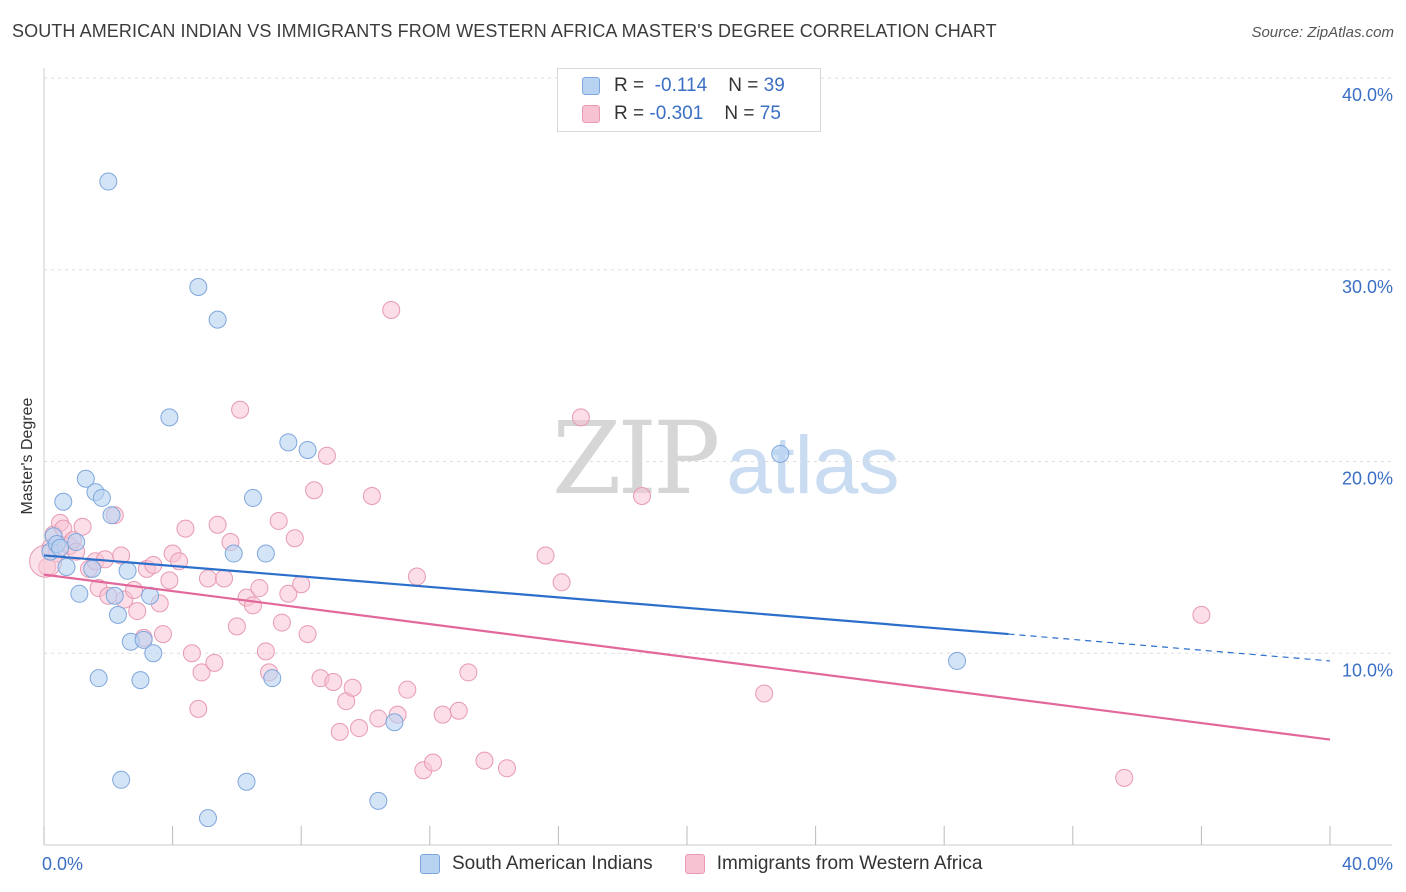 This screenshot has height=892, width=1406. I want to click on series-legend-item-immigrants-western-africa: Immigrants from Western Africa, so click(833, 864).